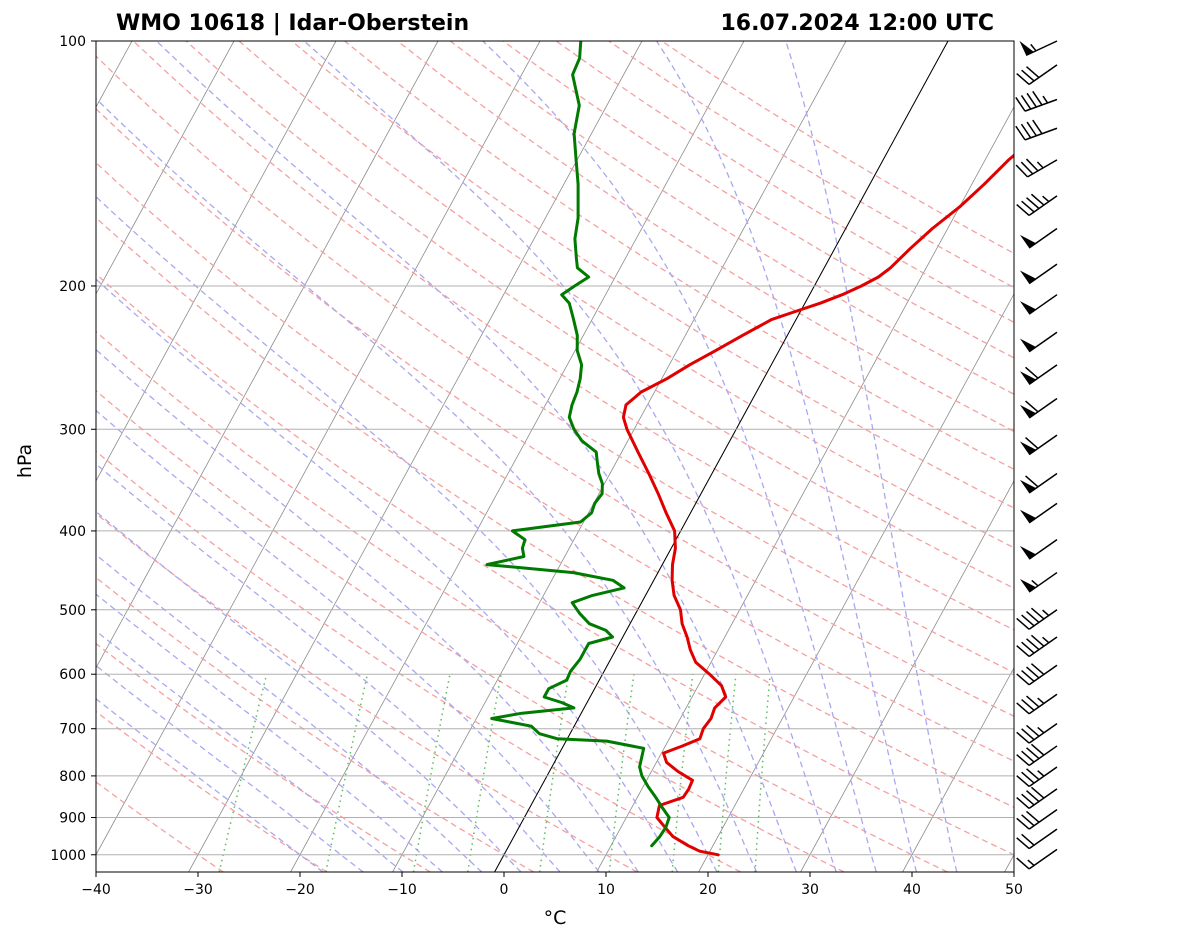  Describe the element at coordinates (552, 885) in the screenshot. I see `x-axis-ticks: −40 −30 −20 −10 0 10 20 30 40 50` at that location.